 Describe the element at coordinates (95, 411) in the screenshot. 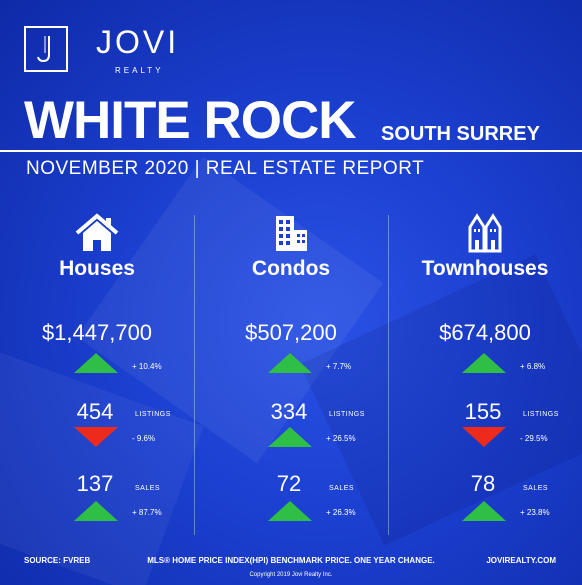

I see `listings-count: 454` at that location.